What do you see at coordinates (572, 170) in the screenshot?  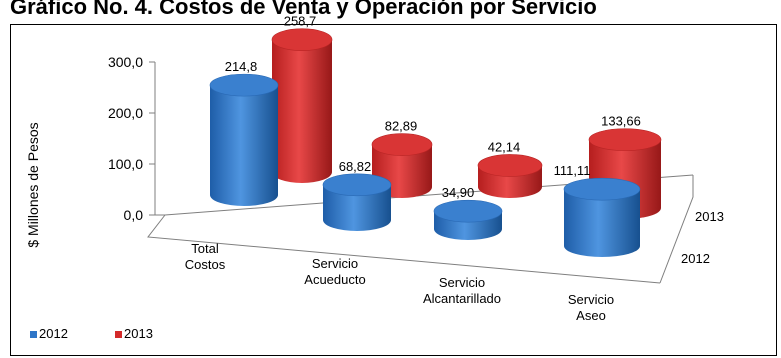 I see `data-label-2012-3: 111,11` at bounding box center [572, 170].